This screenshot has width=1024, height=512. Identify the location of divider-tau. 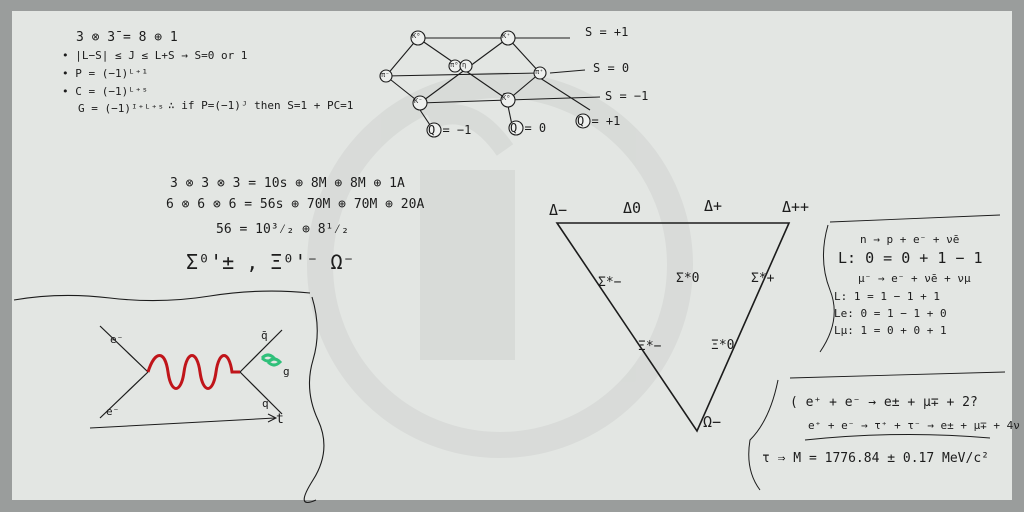
(763, 435).